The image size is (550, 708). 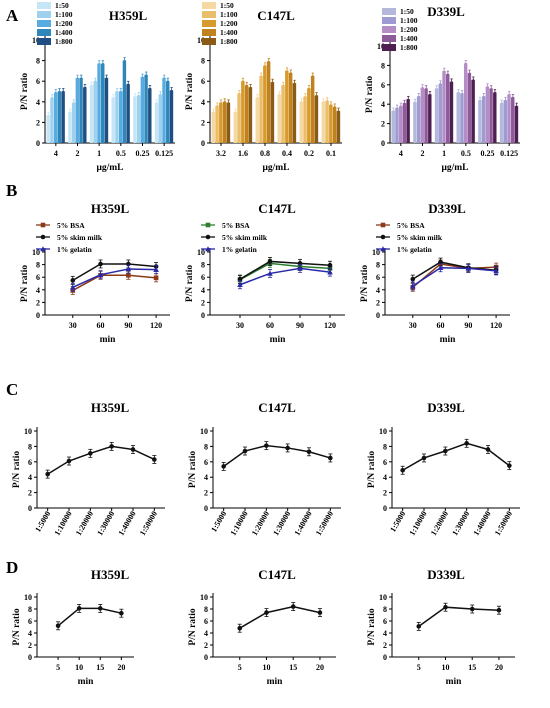 What do you see at coordinates (331, 153) in the screenshot?
I see `x-tick-label: 0.1` at bounding box center [331, 153].